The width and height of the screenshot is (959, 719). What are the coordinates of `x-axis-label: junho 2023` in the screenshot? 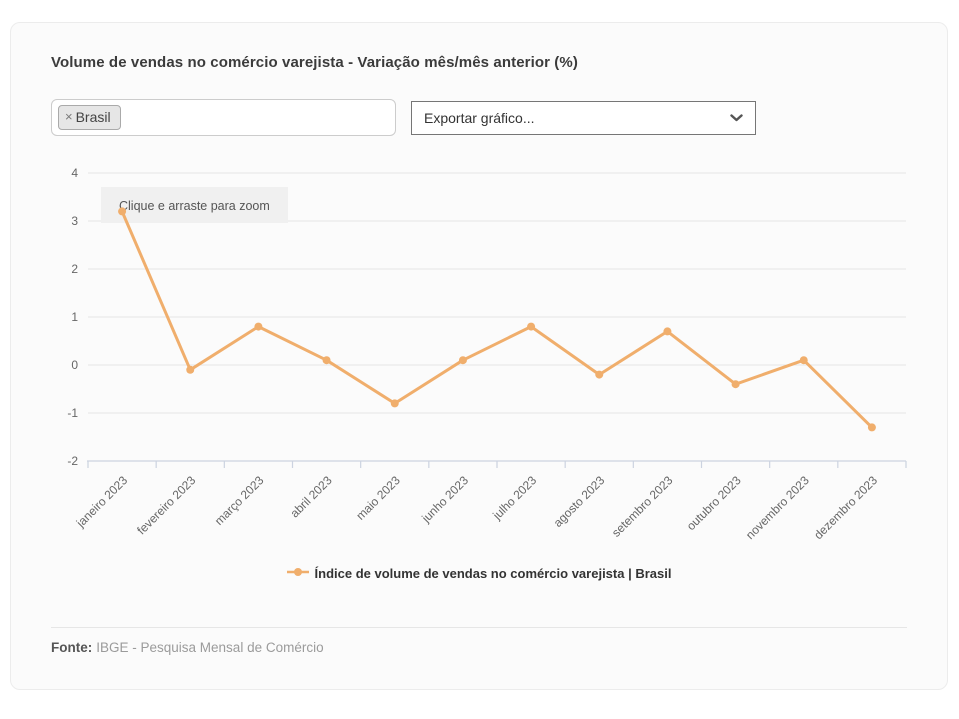 It's located at (444, 499).